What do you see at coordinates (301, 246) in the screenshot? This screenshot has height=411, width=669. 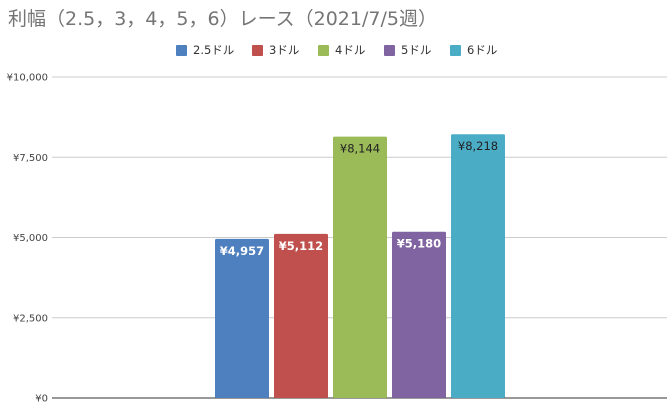 I see `bar-data-label: ¥5,112` at bounding box center [301, 246].